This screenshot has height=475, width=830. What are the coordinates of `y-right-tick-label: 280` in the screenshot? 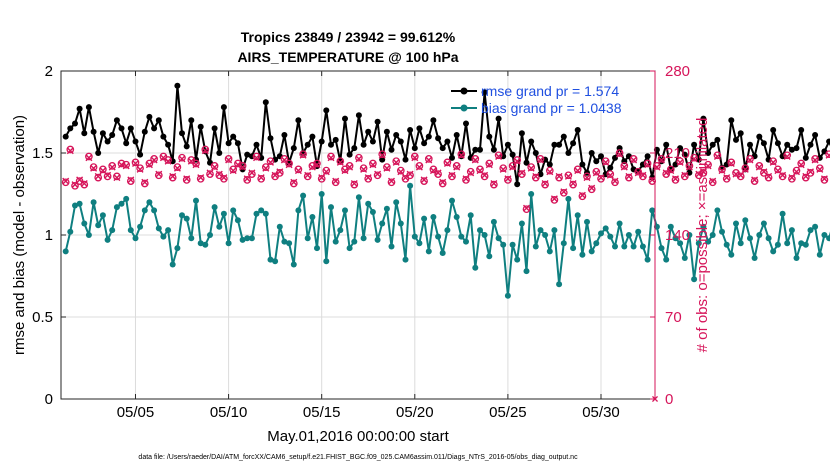 It's located at (677, 71).